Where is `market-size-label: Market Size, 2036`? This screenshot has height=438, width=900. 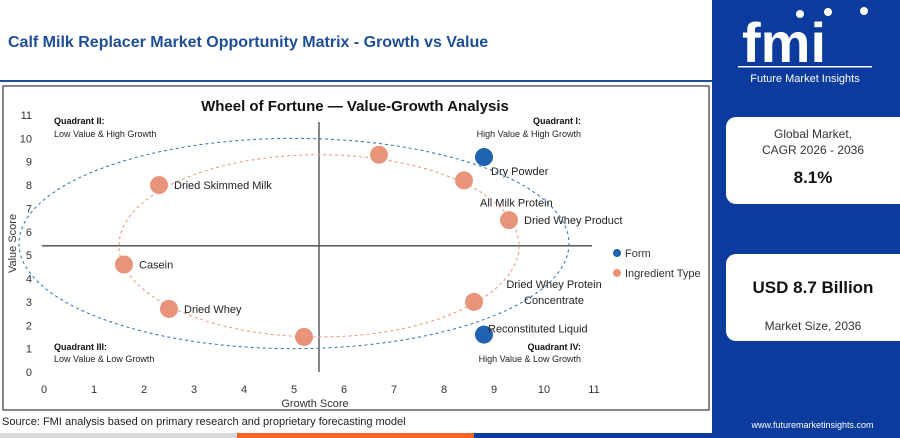
market-size-label: Market Size, 2036 is located at coordinates (813, 326).